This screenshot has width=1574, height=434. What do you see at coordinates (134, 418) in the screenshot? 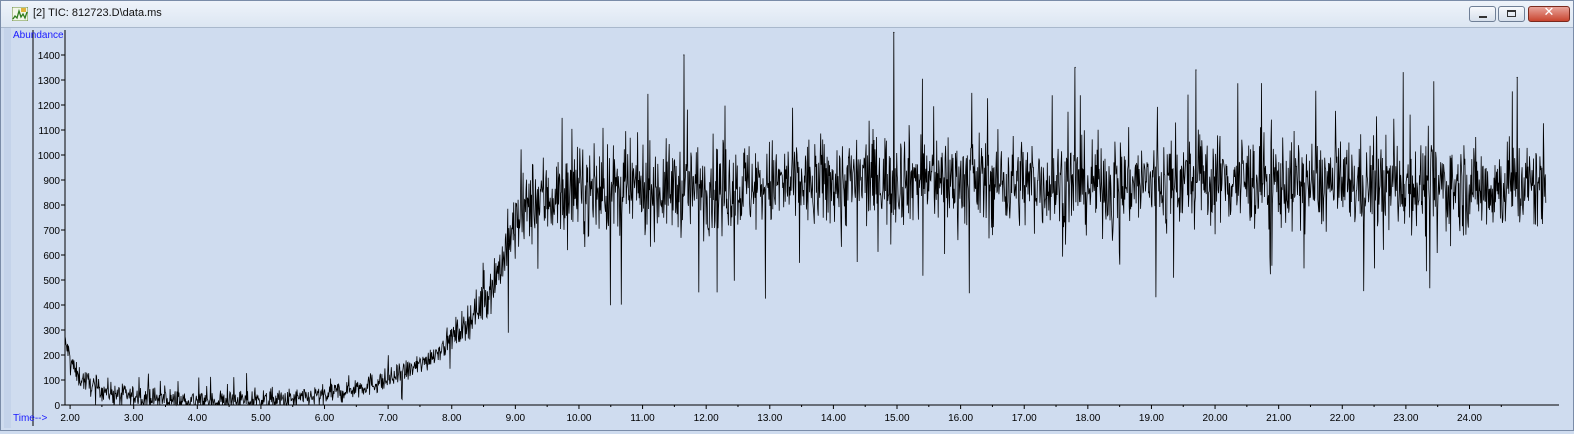
I see `x-tick-label: 3.00` at bounding box center [134, 418].